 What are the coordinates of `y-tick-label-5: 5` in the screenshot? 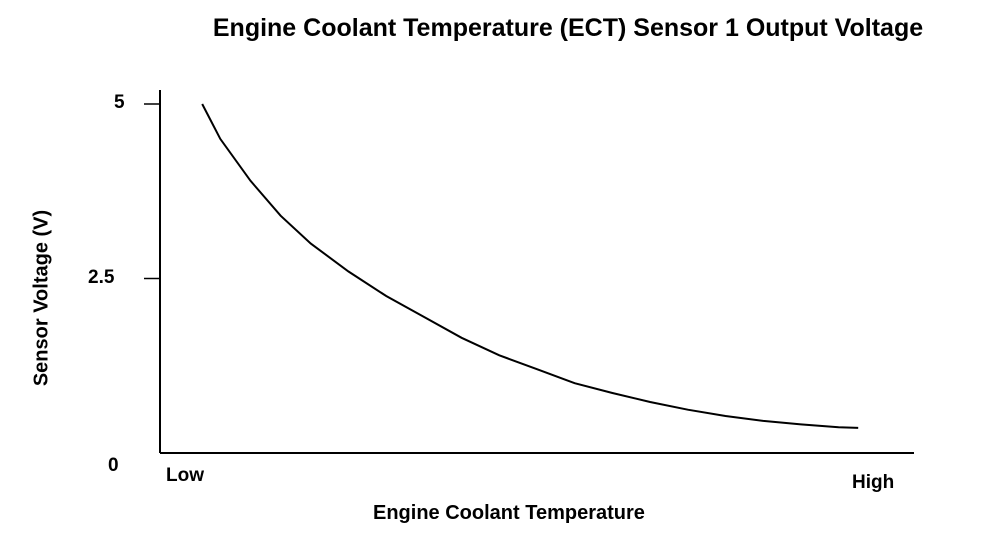 It's located at (119, 102).